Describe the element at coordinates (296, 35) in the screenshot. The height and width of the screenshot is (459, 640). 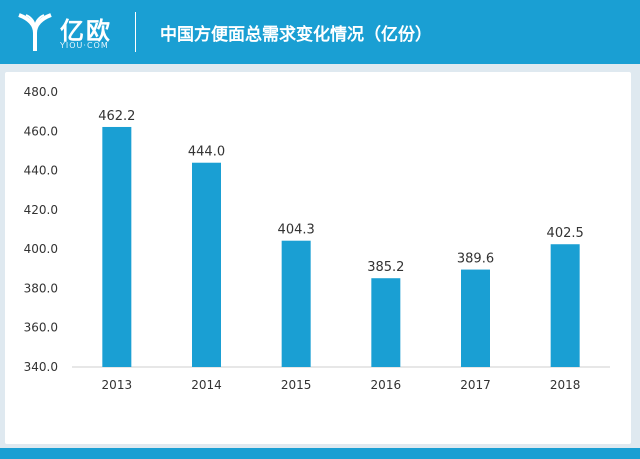
I see `page-title: 中国方便面总需求变化情况（亿份）` at that location.